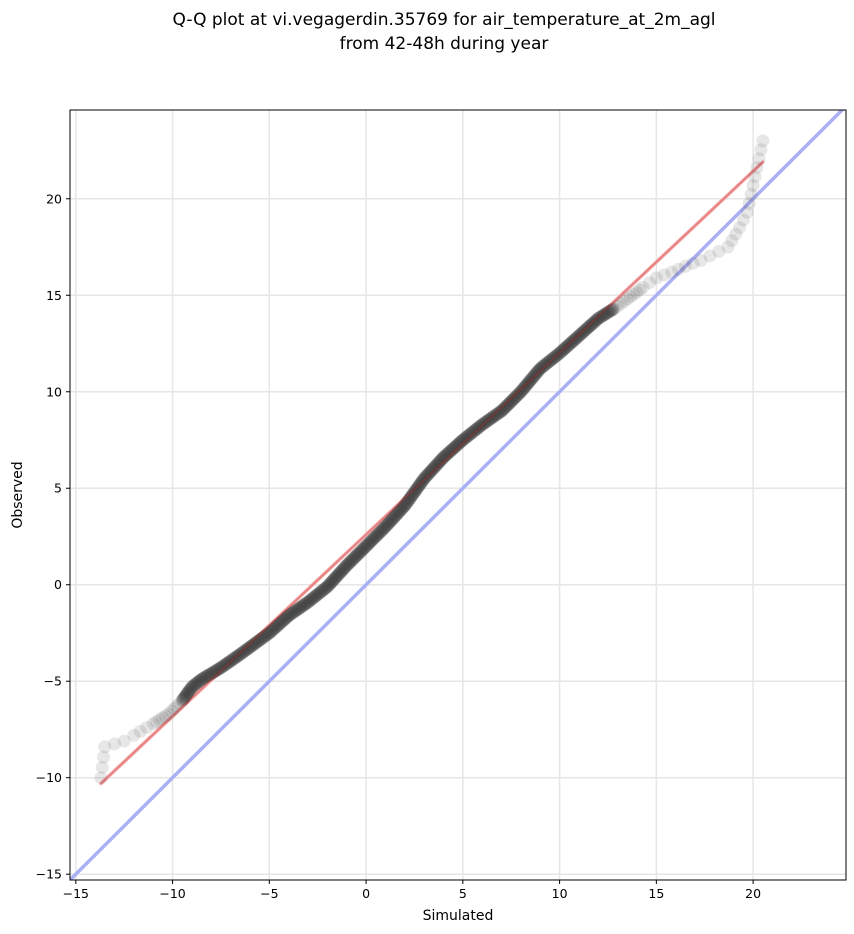  What do you see at coordinates (269, 893) in the screenshot?
I see `x-tick-label: −5` at bounding box center [269, 893].